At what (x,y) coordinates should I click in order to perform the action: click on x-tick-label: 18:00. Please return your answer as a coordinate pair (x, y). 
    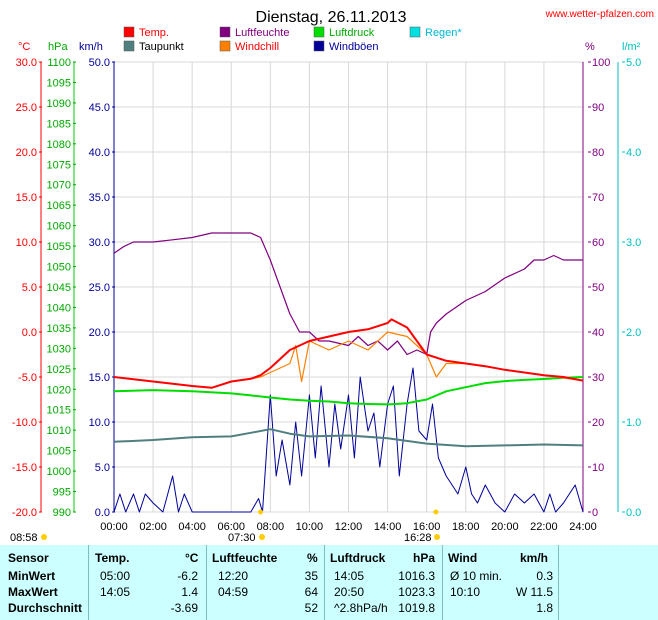
    Looking at the image, I should click on (466, 527).